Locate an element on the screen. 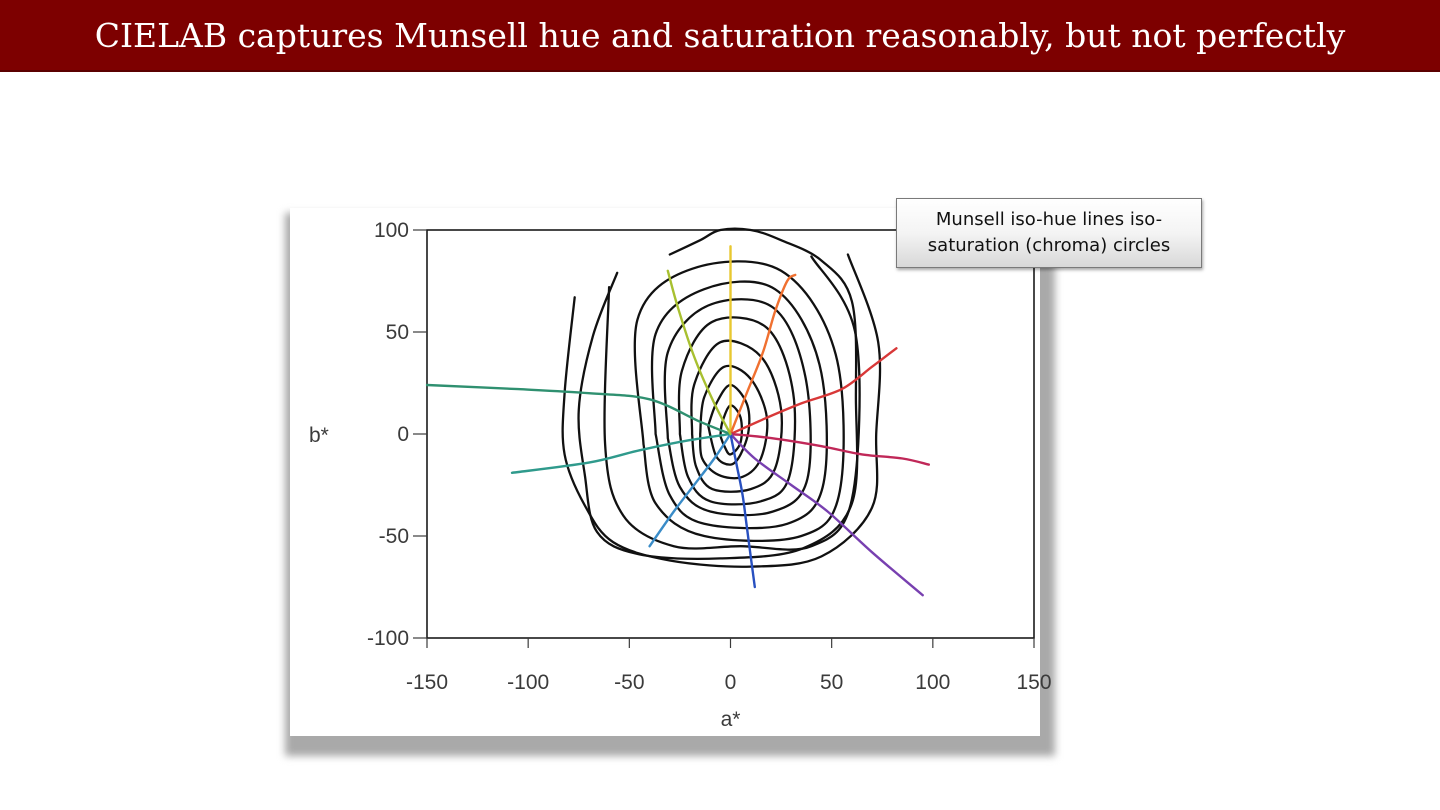 Image resolution: width=1440 pixels, height=810 pixels. x-axis-title: a* is located at coordinates (731, 719).